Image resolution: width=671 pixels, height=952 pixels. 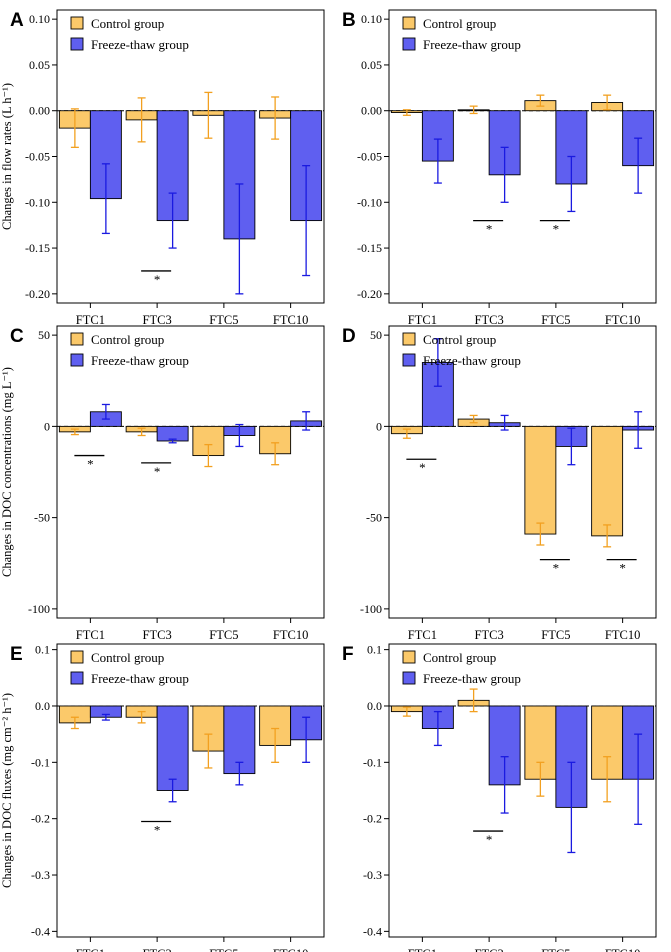 I want to click on panel-letter: A, so click(x=17, y=20).